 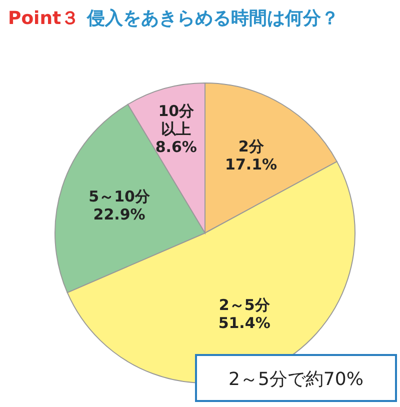 I want to click on text: 2～5分で約70%, so click(x=296, y=379).